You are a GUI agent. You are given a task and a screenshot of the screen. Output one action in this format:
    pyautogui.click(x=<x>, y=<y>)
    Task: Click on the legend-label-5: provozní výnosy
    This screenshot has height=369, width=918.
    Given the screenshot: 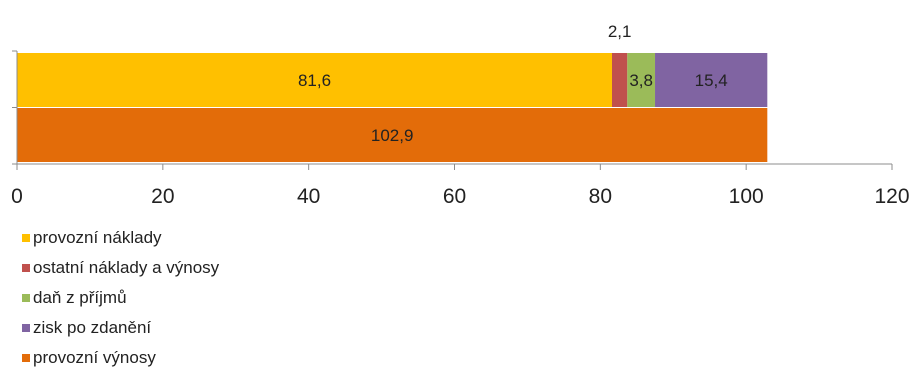 What is the action you would take?
    pyautogui.click(x=94, y=357)
    